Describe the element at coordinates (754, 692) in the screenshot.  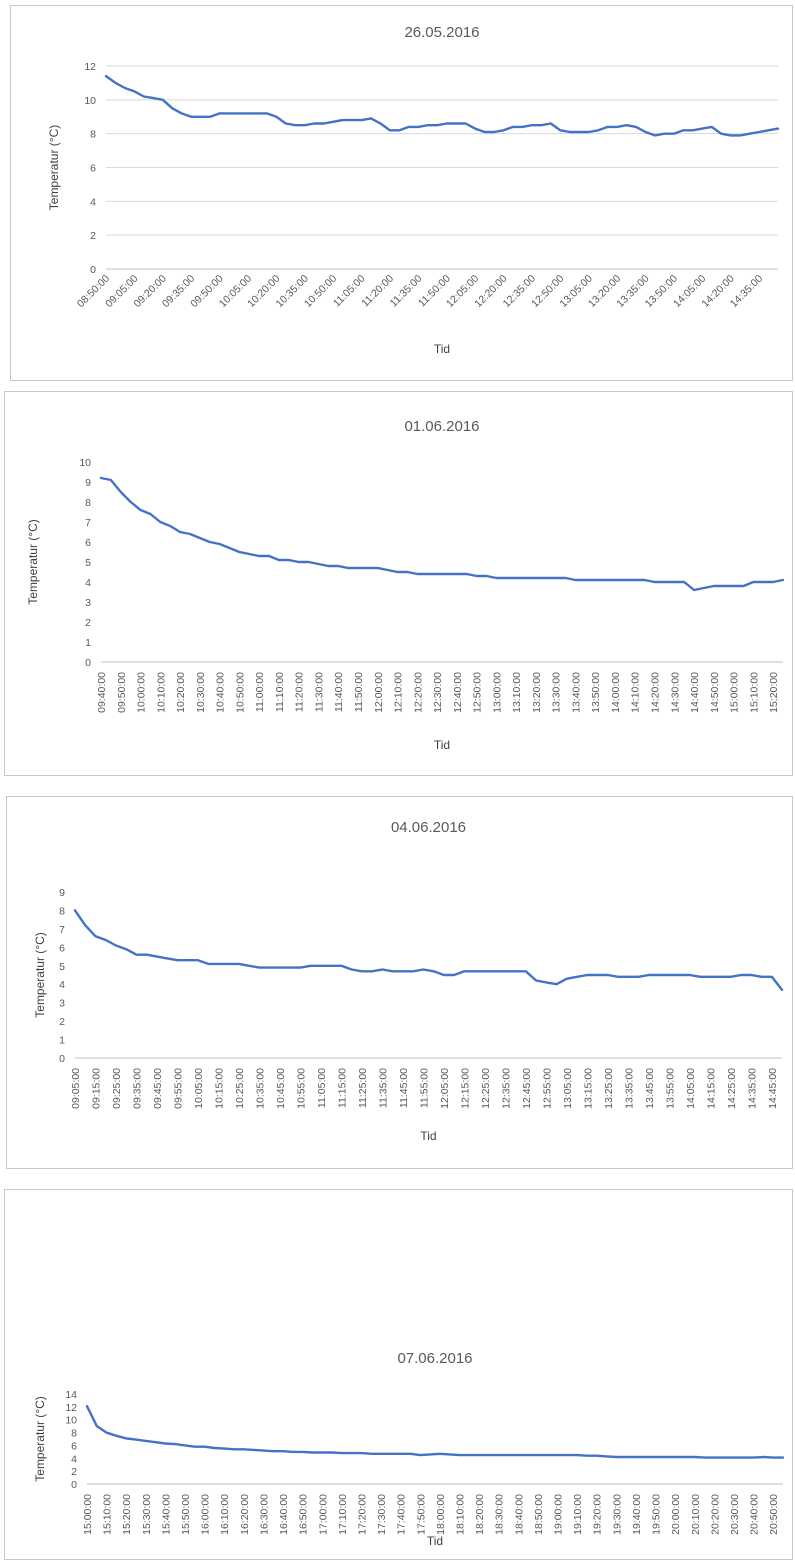
I see `x-tick-label: 15:10:00` at that location.